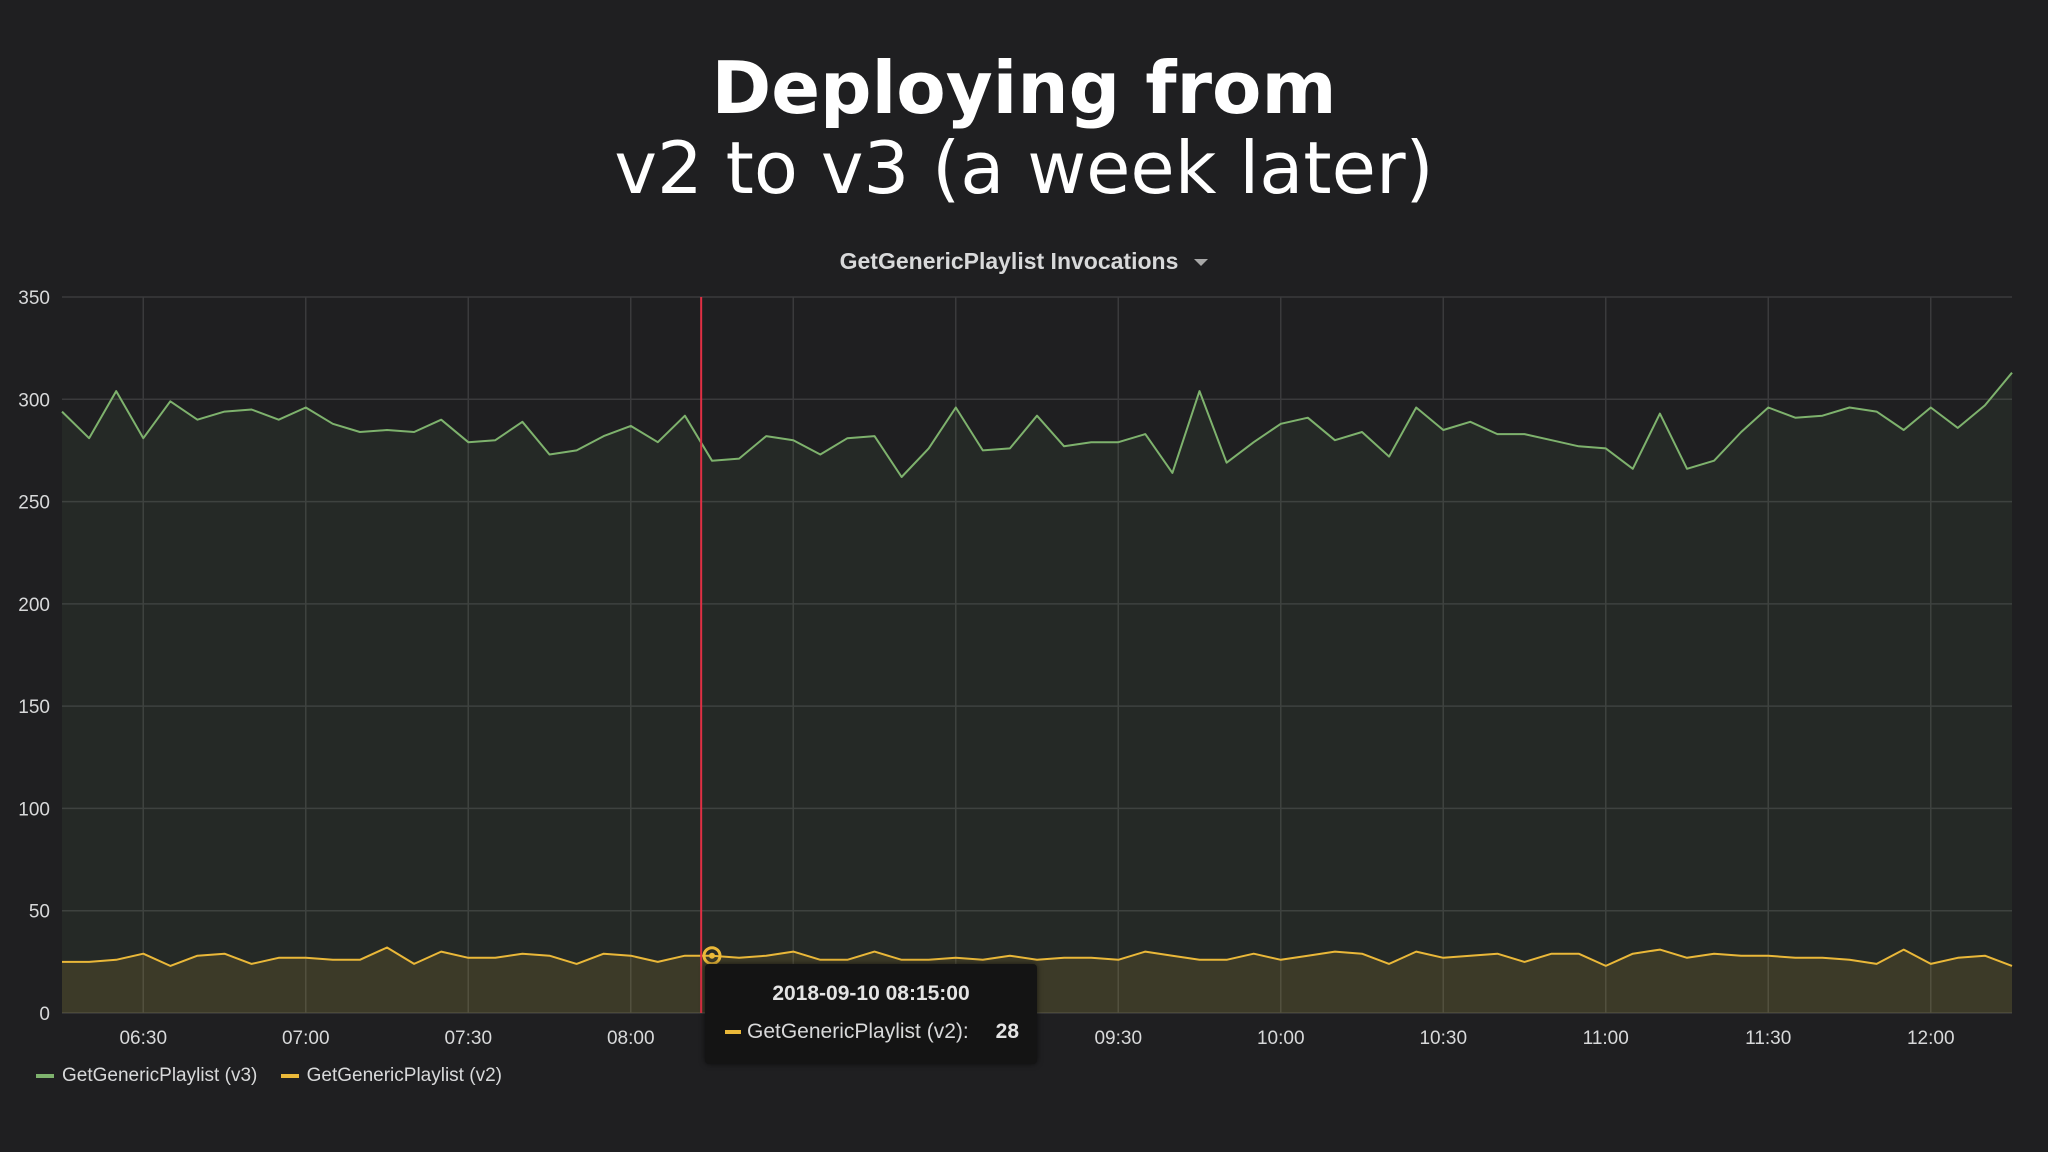  Describe the element at coordinates (1024, 88) in the screenshot. I see `slide-title-line1: Deploying from` at that location.